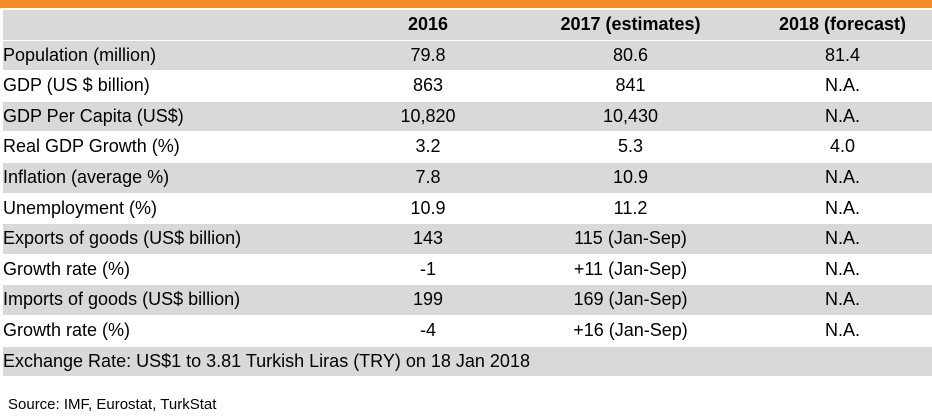 The width and height of the screenshot is (932, 419). Describe the element at coordinates (842, 55) in the screenshot. I see `value-2018: 81.4` at that location.